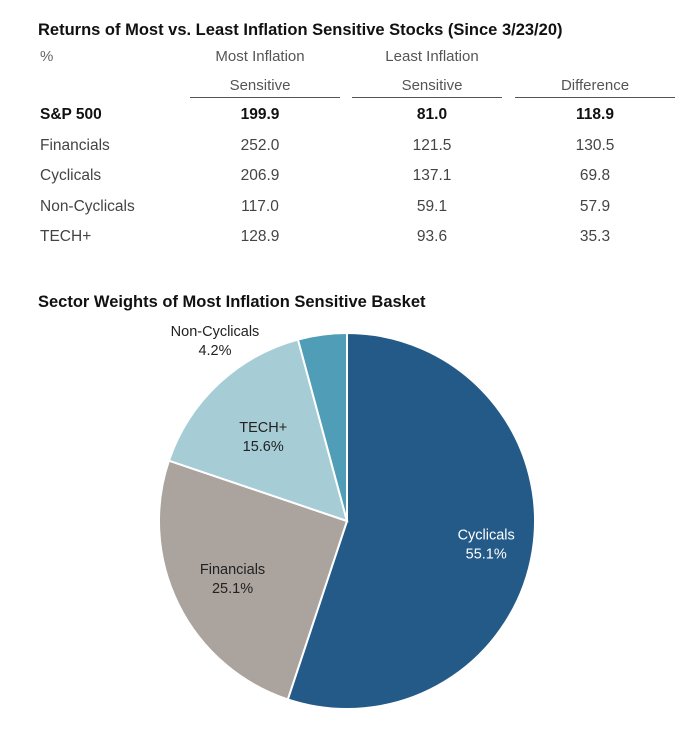  What do you see at coordinates (71, 175) in the screenshot?
I see `row-label: Cyclicals` at bounding box center [71, 175].